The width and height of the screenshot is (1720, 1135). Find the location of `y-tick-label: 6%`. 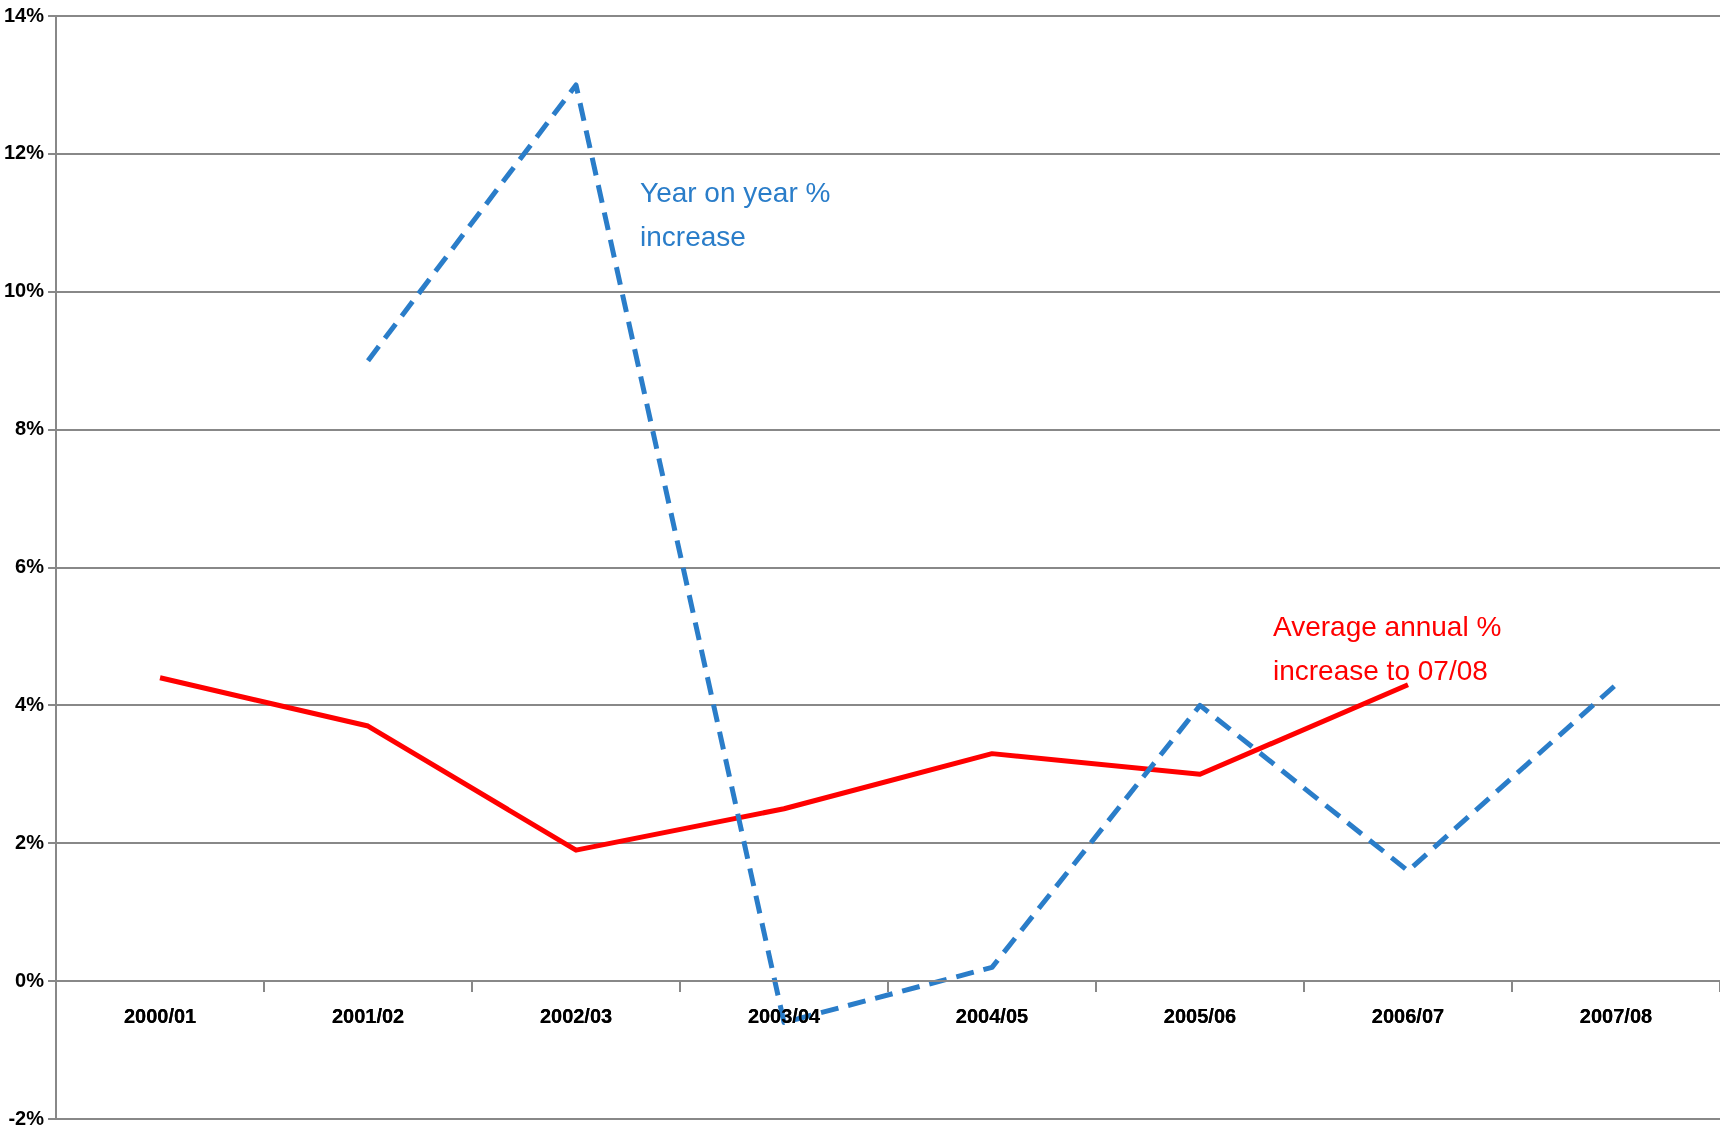

y-tick-label: 6% is located at coordinates (30, 566).